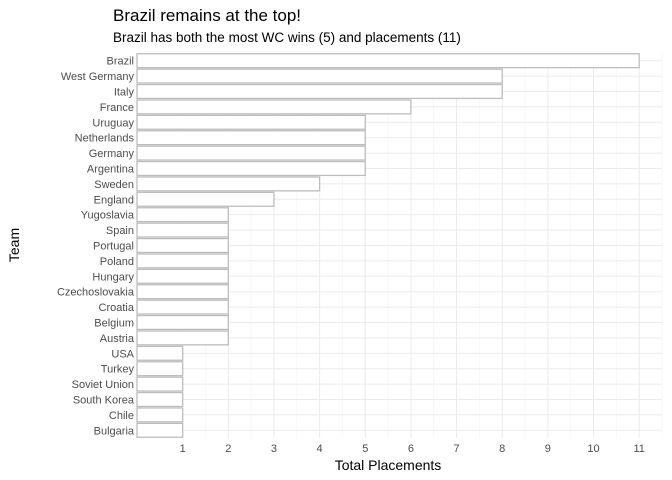 This screenshot has height=480, width=672. Describe the element at coordinates (118, 370) in the screenshot. I see `y-tick-label: Turkey` at that location.